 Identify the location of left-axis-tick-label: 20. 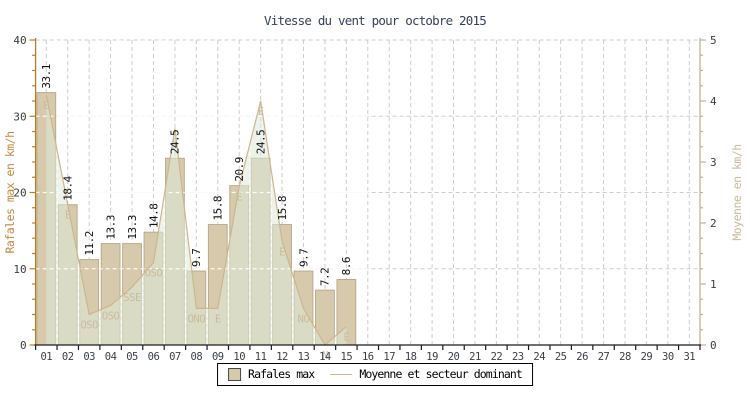
(19, 193).